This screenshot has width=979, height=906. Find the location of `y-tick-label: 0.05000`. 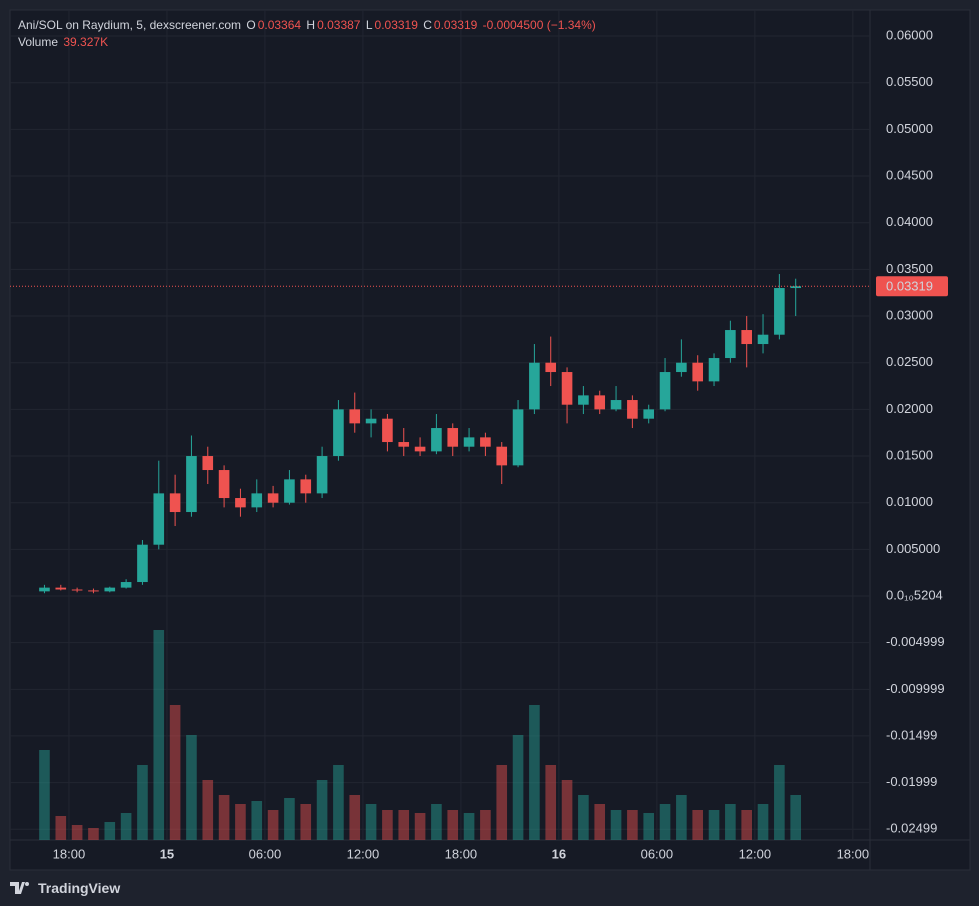

y-tick-label: 0.05000 is located at coordinates (909, 128).